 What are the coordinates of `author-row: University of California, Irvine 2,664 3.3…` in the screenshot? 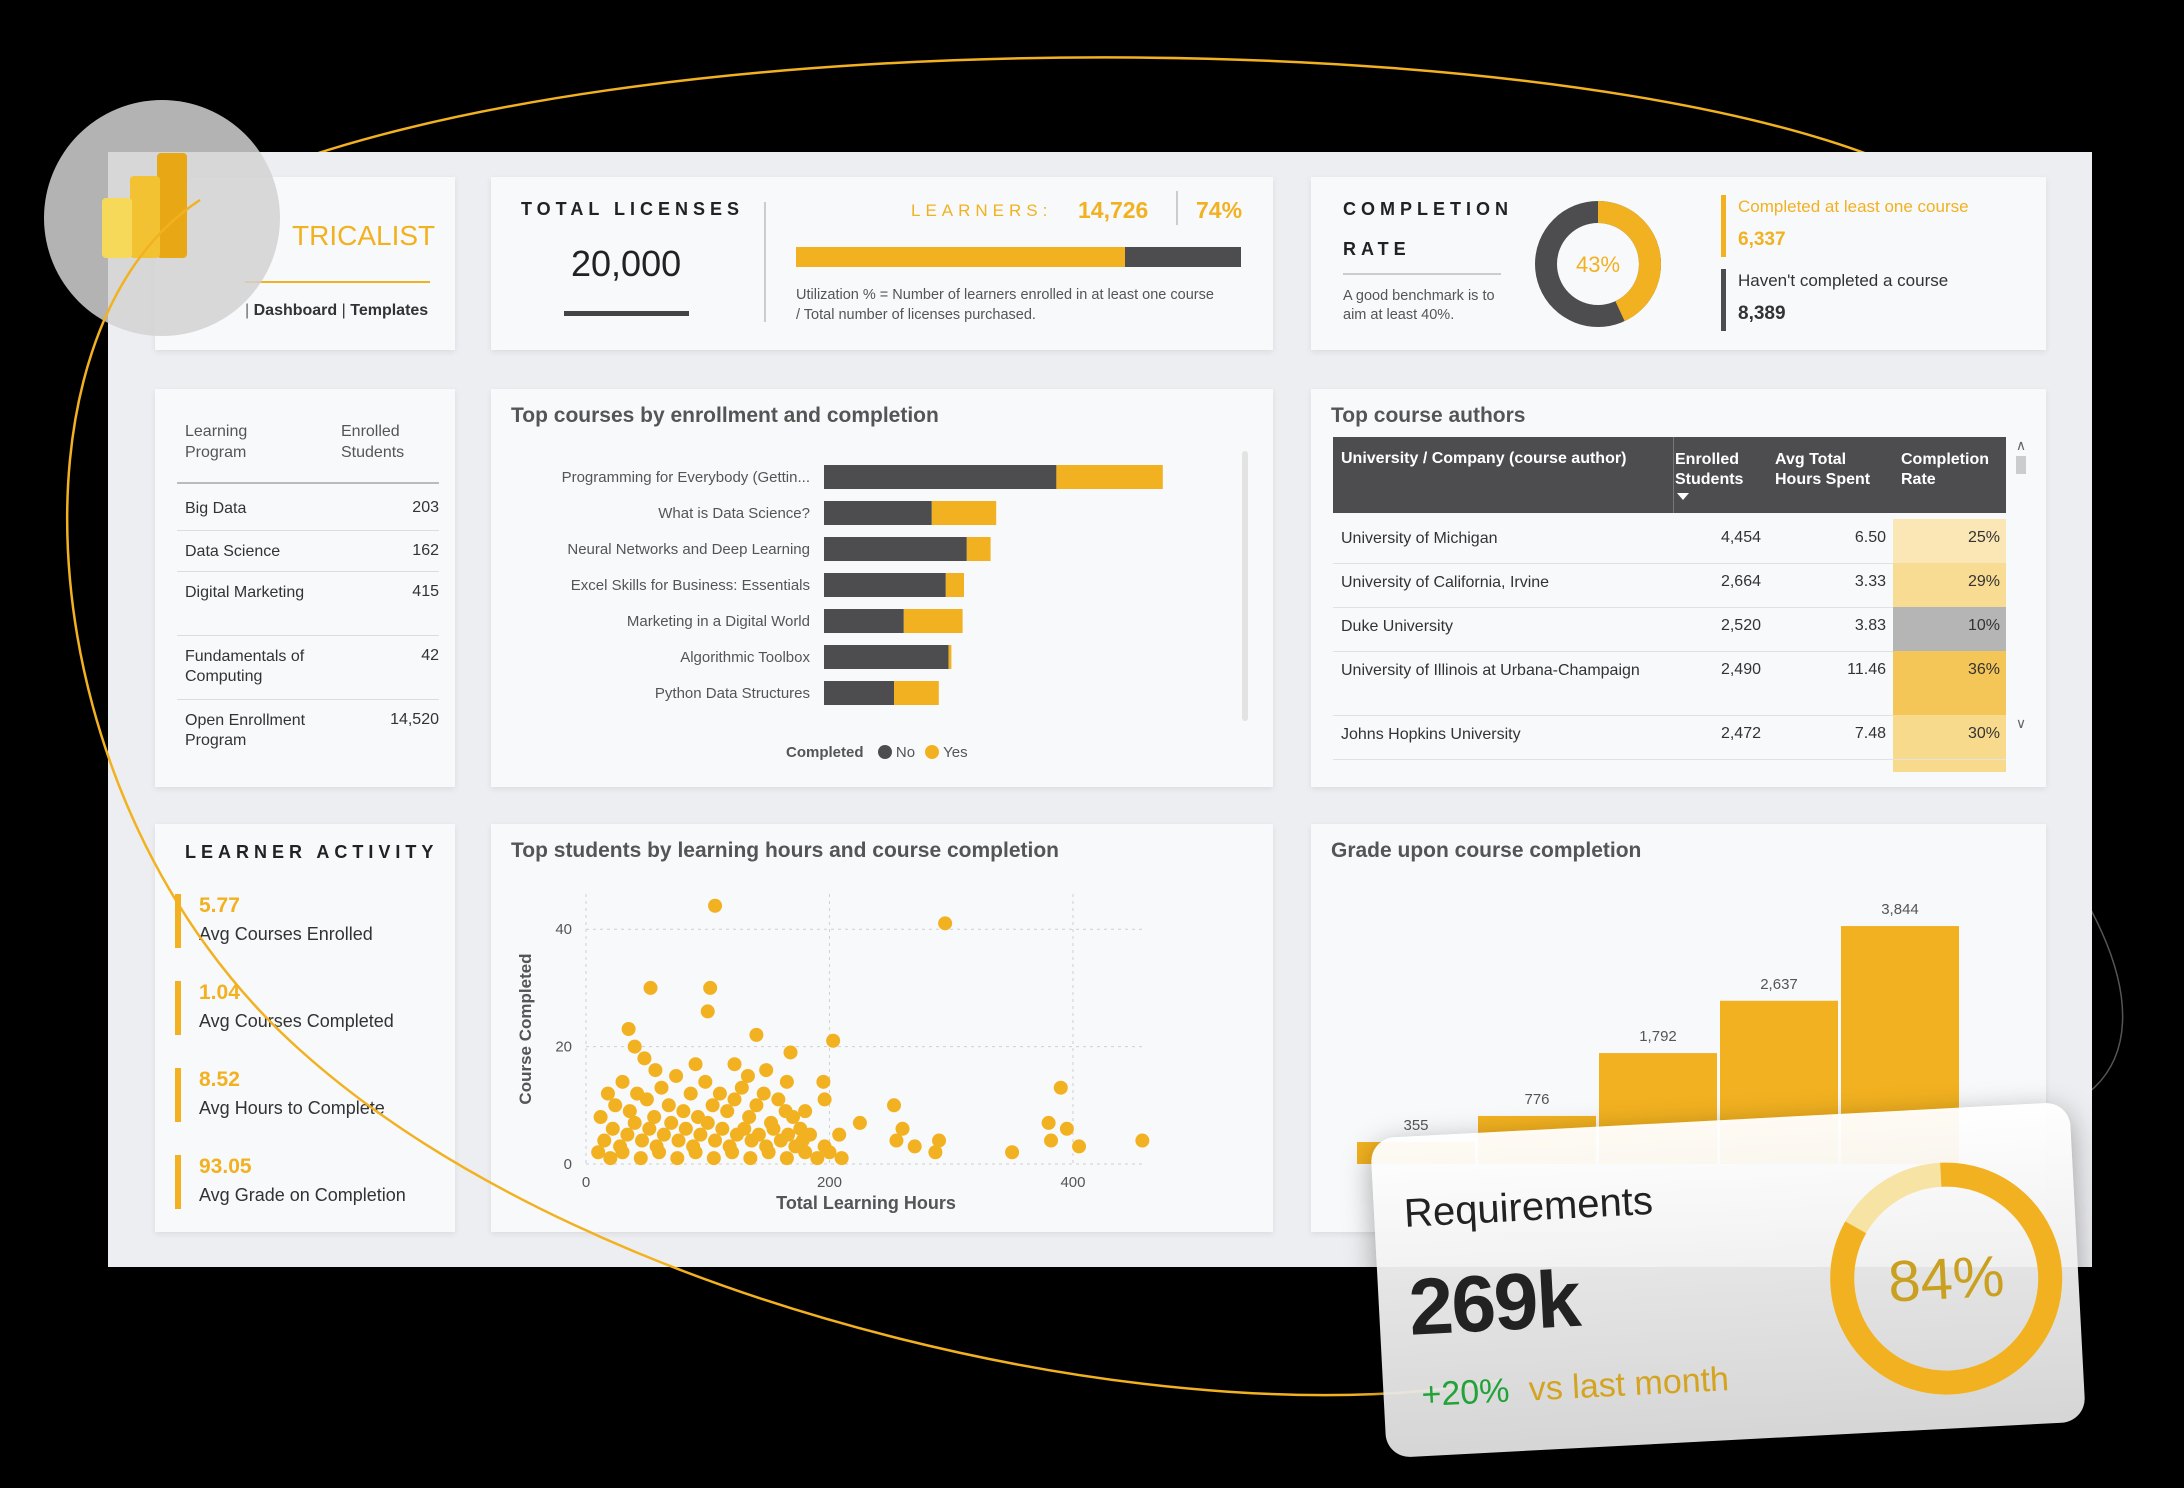 It's located at (1669, 585).